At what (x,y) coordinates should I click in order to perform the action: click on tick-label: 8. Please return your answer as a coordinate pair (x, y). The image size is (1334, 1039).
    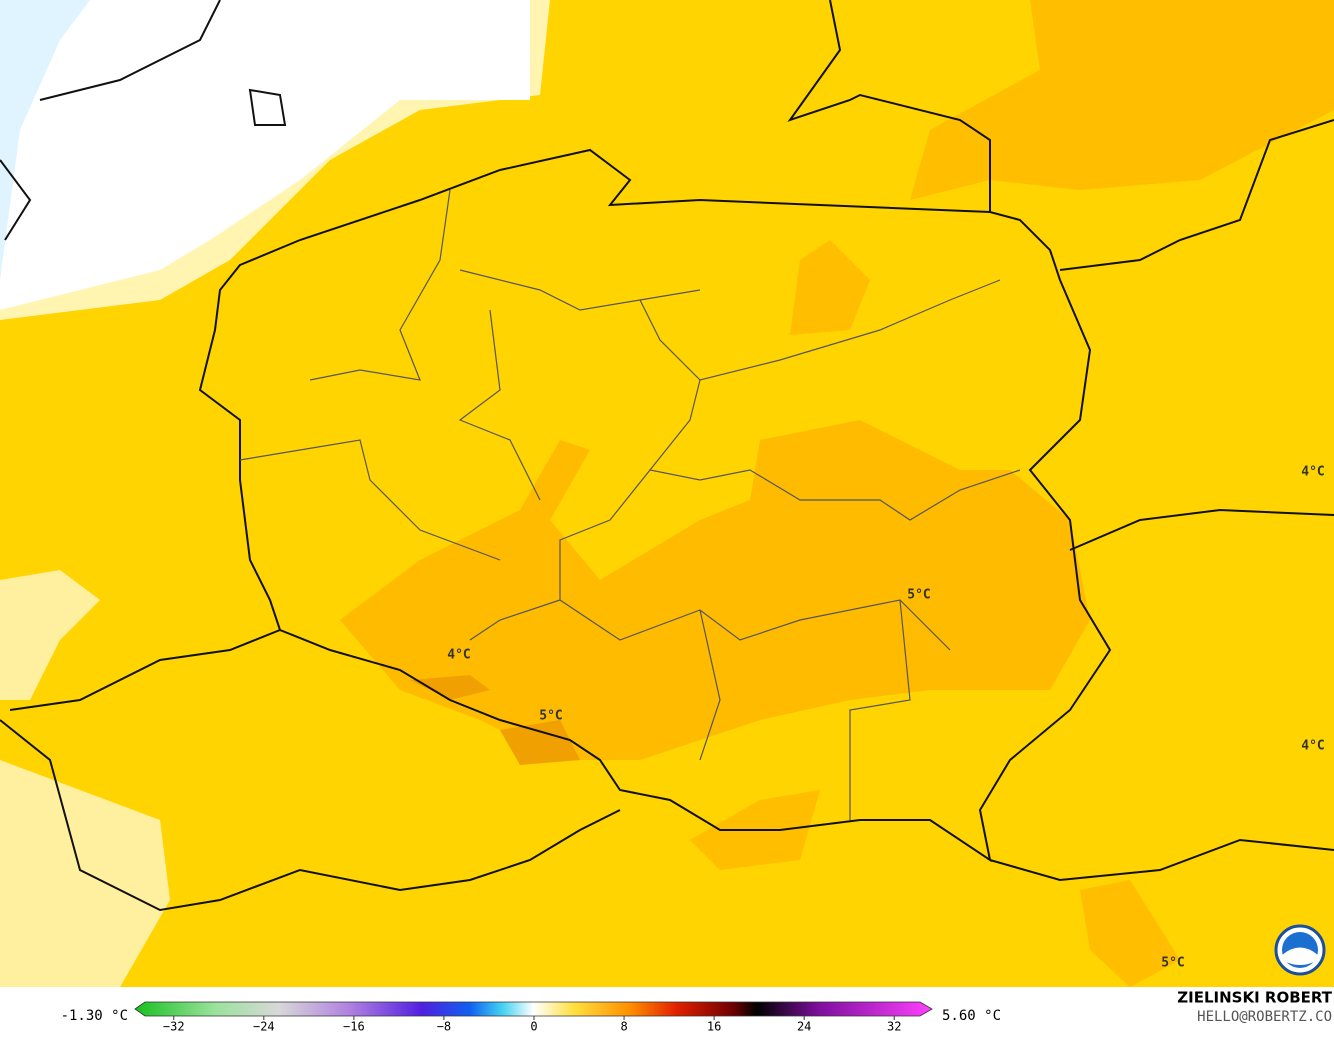
    Looking at the image, I should click on (623, 1027).